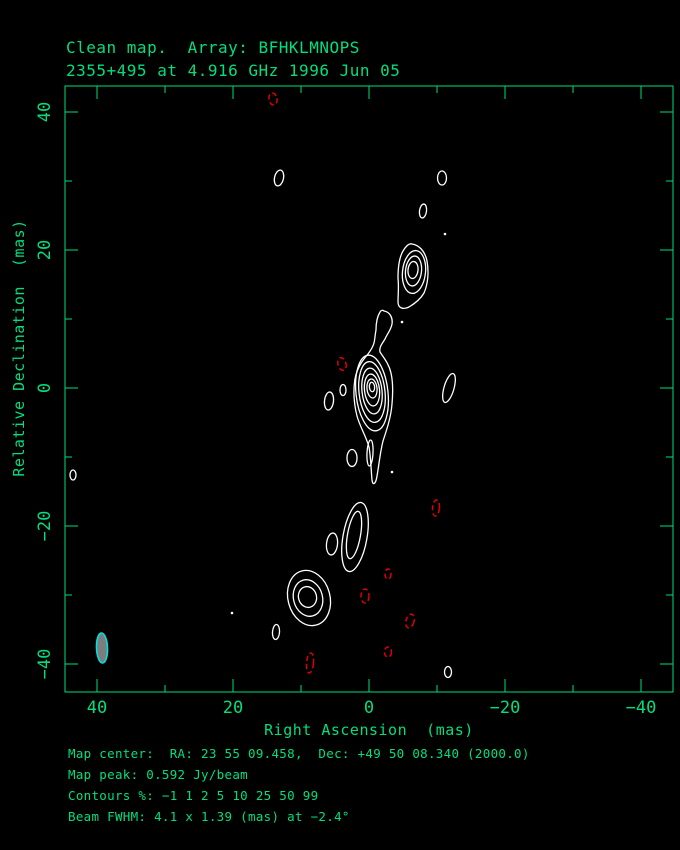 This screenshot has height=850, width=680. Describe the element at coordinates (213, 47) in the screenshot. I see `map-title: Clean map. Array: BFHKLMNOPS` at that location.